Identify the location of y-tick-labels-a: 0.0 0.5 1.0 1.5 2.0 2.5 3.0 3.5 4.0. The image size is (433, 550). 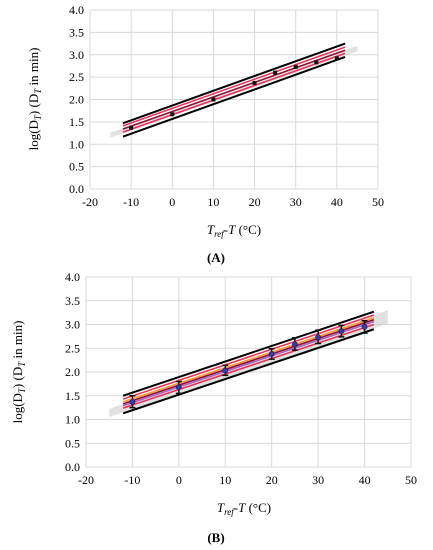
(76, 99).